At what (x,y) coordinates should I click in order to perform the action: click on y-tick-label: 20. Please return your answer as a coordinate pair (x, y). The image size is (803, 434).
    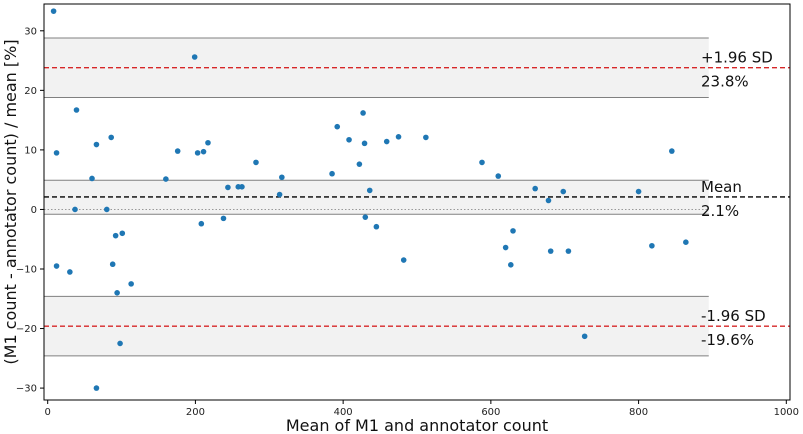
    Looking at the image, I should click on (30, 91).